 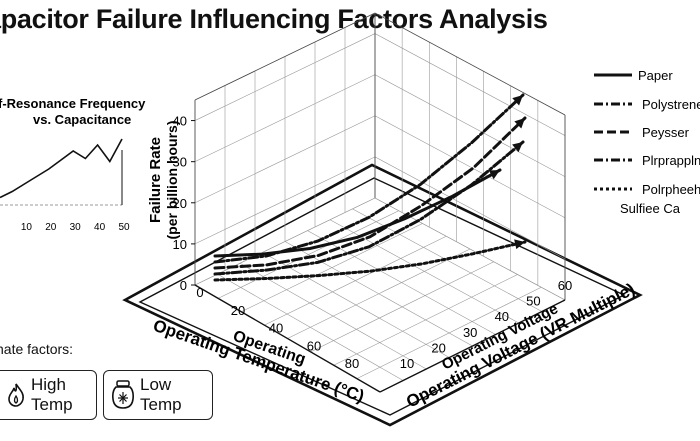 I want to click on legend-label-5: Polrpheeh, so click(x=671, y=189).